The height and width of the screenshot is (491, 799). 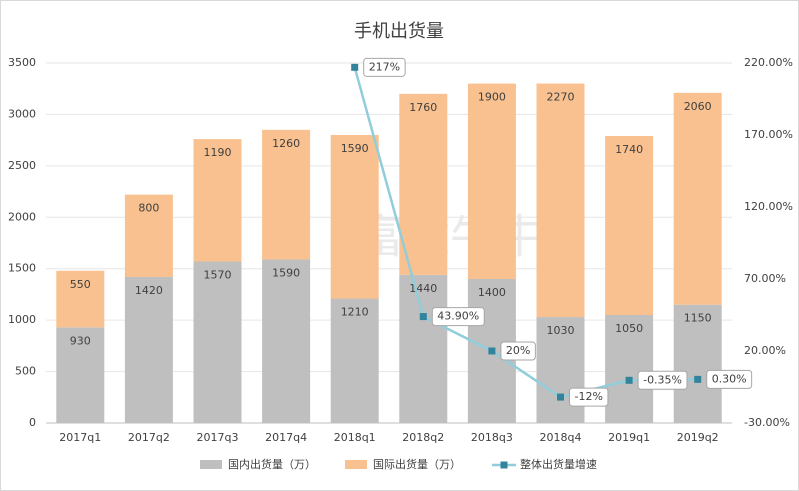 I want to click on bar-label: 1190, so click(x=218, y=152).